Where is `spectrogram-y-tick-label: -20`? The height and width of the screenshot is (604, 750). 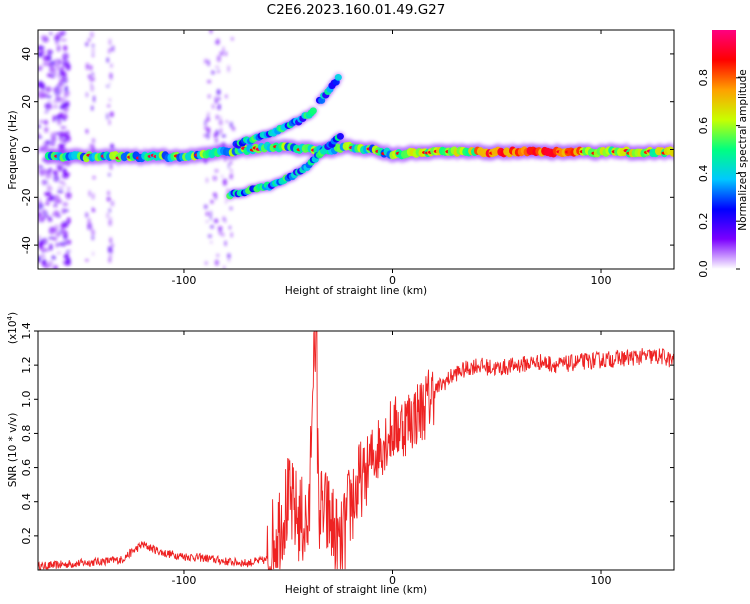
spectrogram-y-tick-label: -20 is located at coordinates (26, 197).